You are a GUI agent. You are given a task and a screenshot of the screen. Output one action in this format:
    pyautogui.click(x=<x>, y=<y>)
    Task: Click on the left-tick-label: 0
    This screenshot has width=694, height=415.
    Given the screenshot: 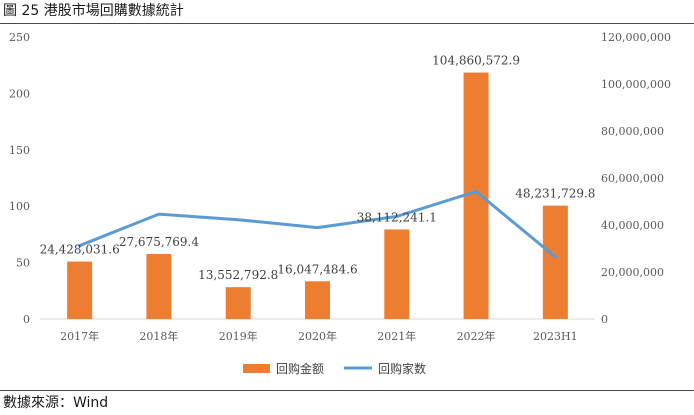 What is the action you would take?
    pyautogui.click(x=26, y=319)
    